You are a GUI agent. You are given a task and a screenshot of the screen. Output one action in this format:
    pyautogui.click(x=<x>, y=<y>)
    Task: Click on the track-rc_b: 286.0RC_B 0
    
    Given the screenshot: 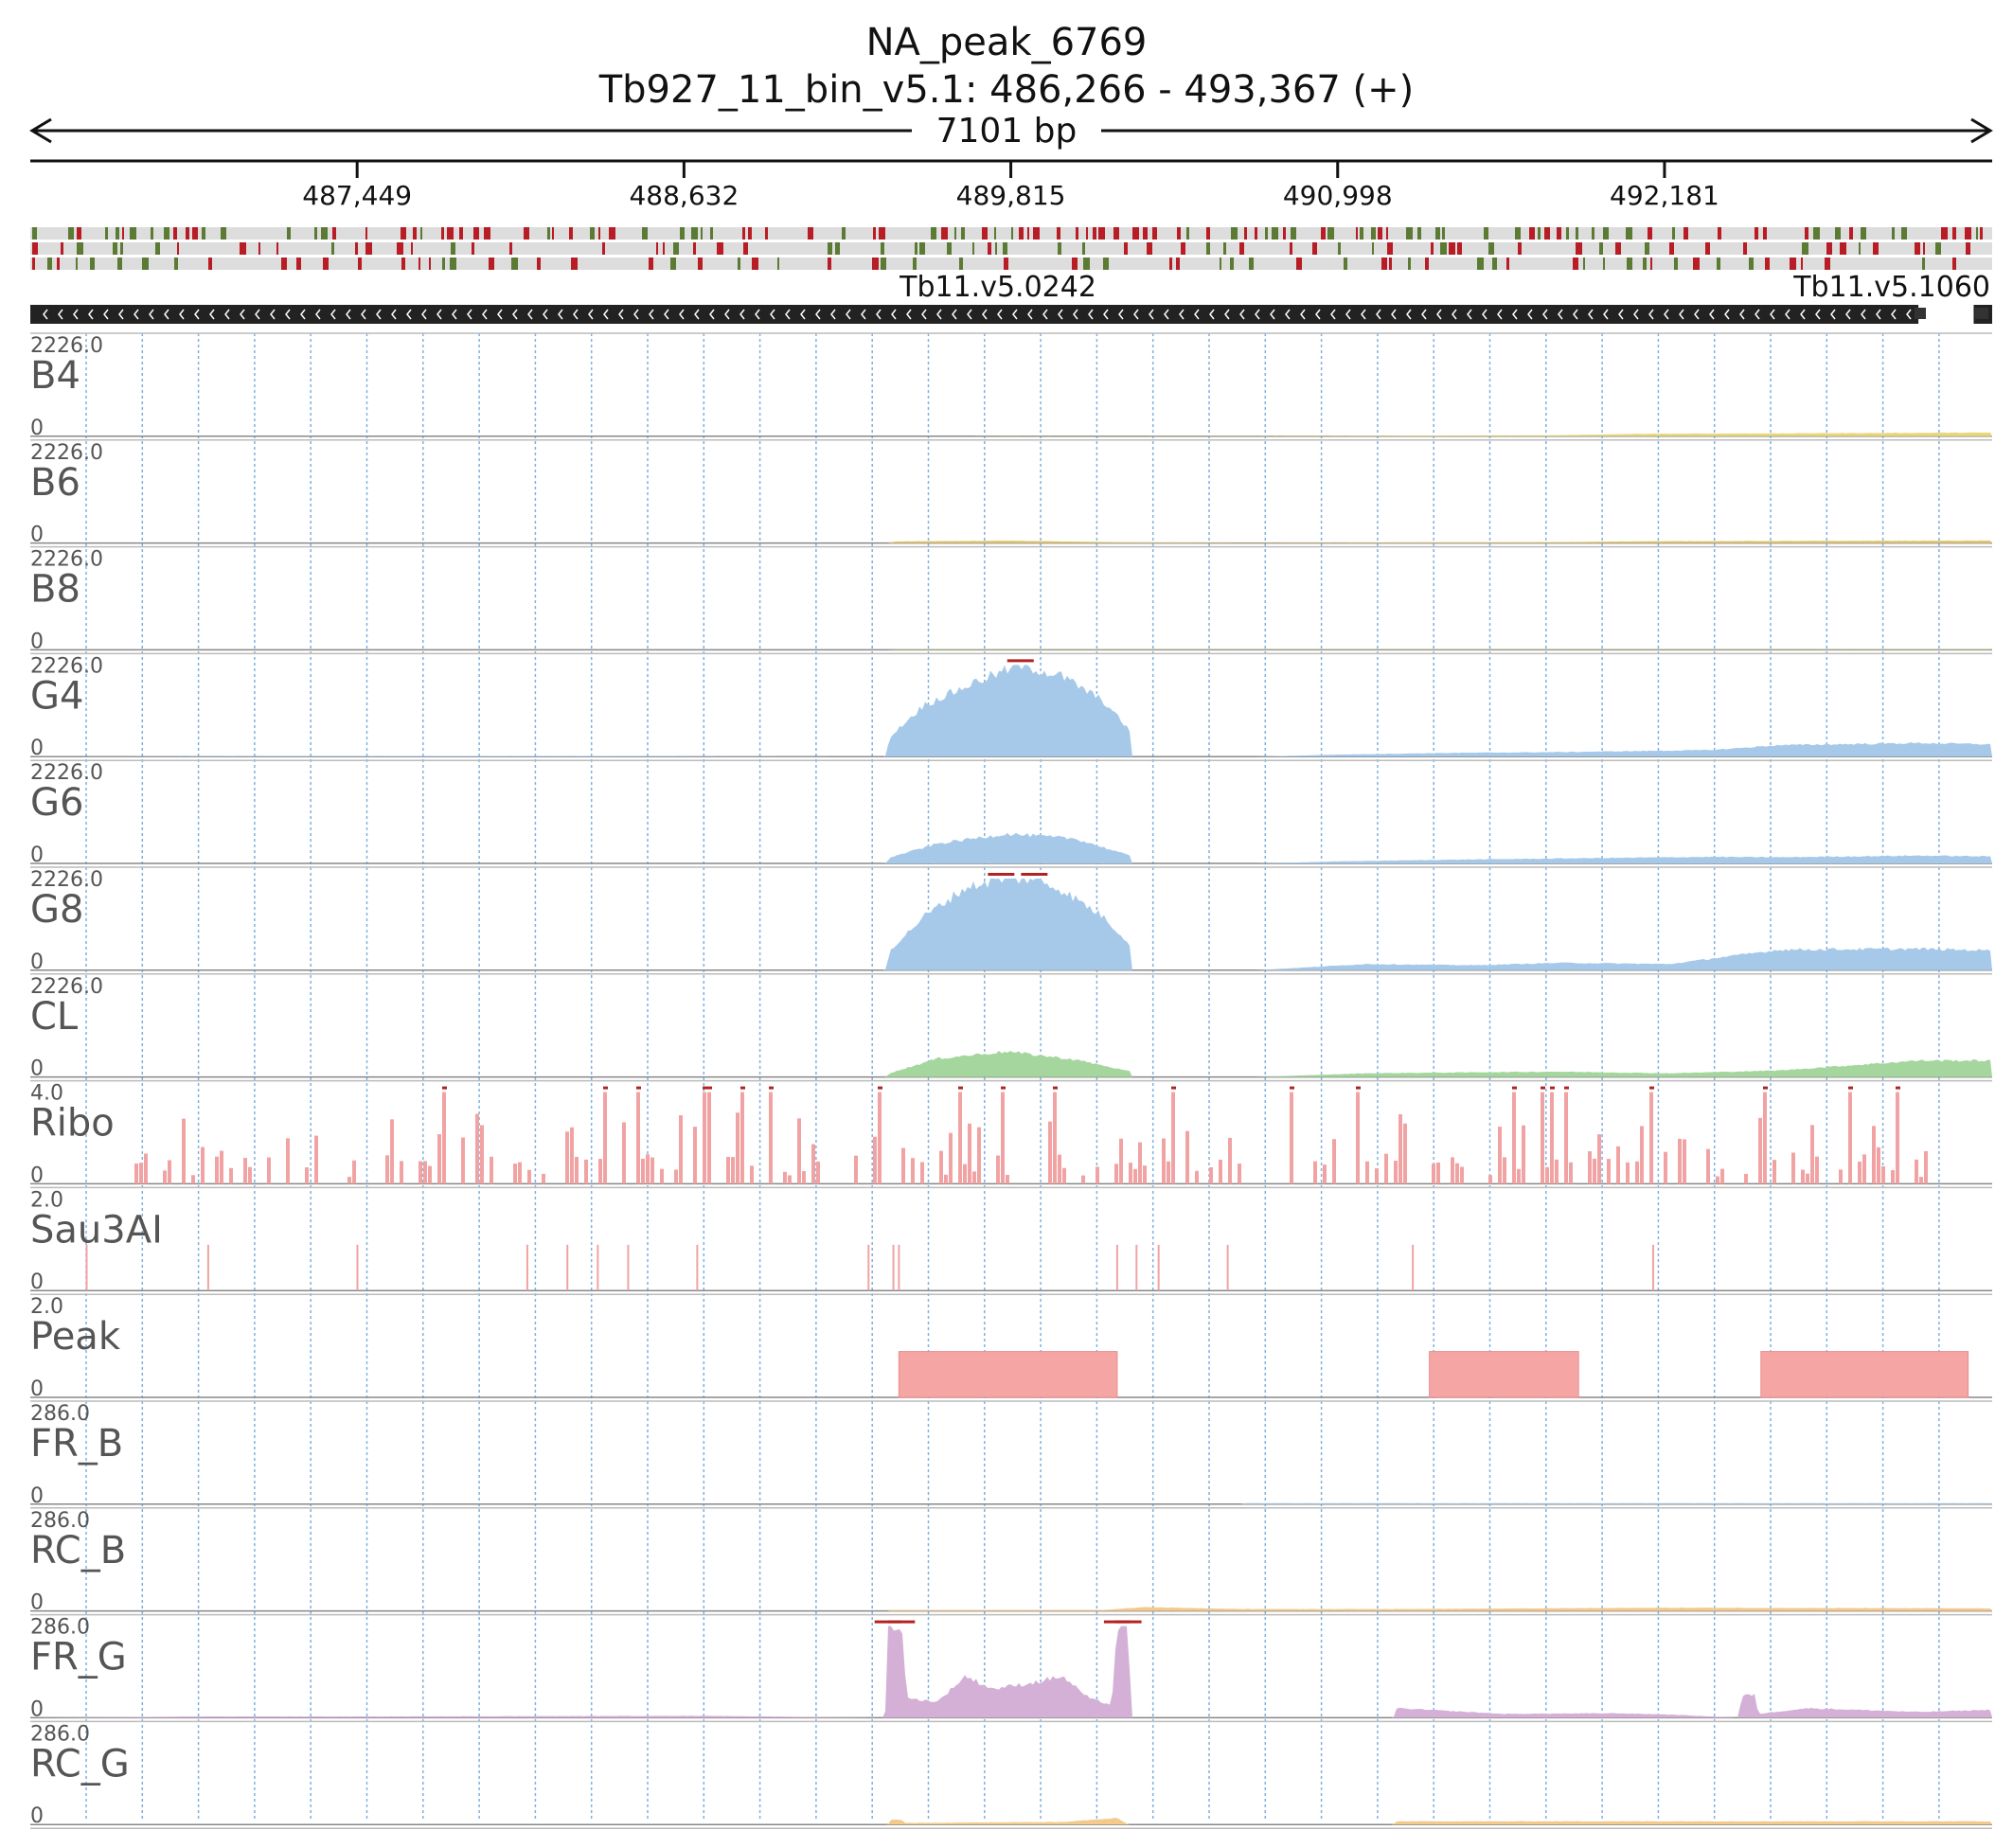 What is the action you would take?
    pyautogui.click(x=1011, y=1561)
    